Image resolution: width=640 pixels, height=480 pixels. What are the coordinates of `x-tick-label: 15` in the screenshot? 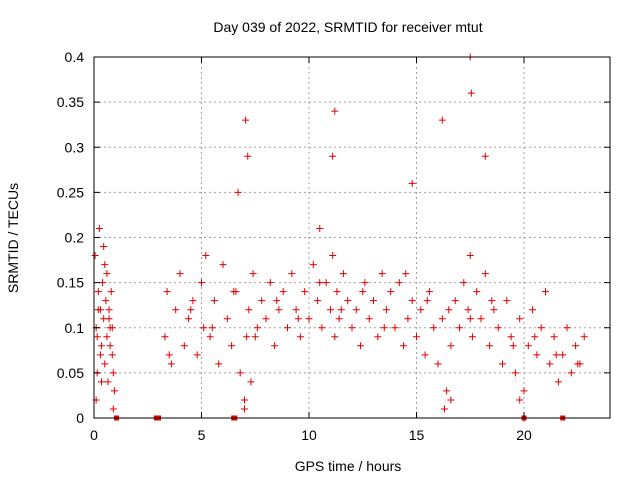 It's located at (417, 435).